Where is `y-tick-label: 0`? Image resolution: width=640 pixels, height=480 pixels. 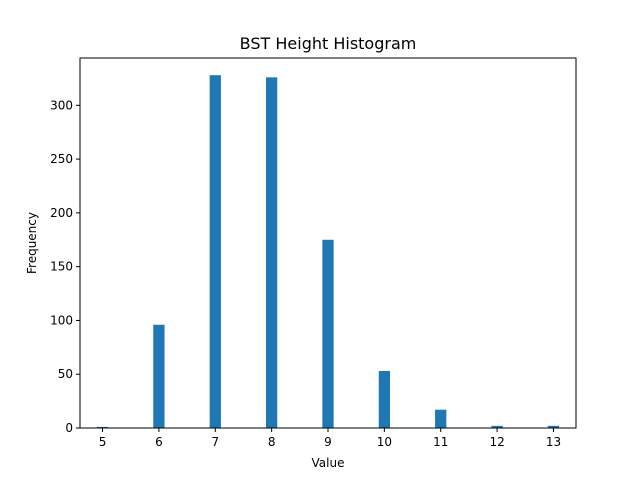
y-tick-label: 0 is located at coordinates (69, 428).